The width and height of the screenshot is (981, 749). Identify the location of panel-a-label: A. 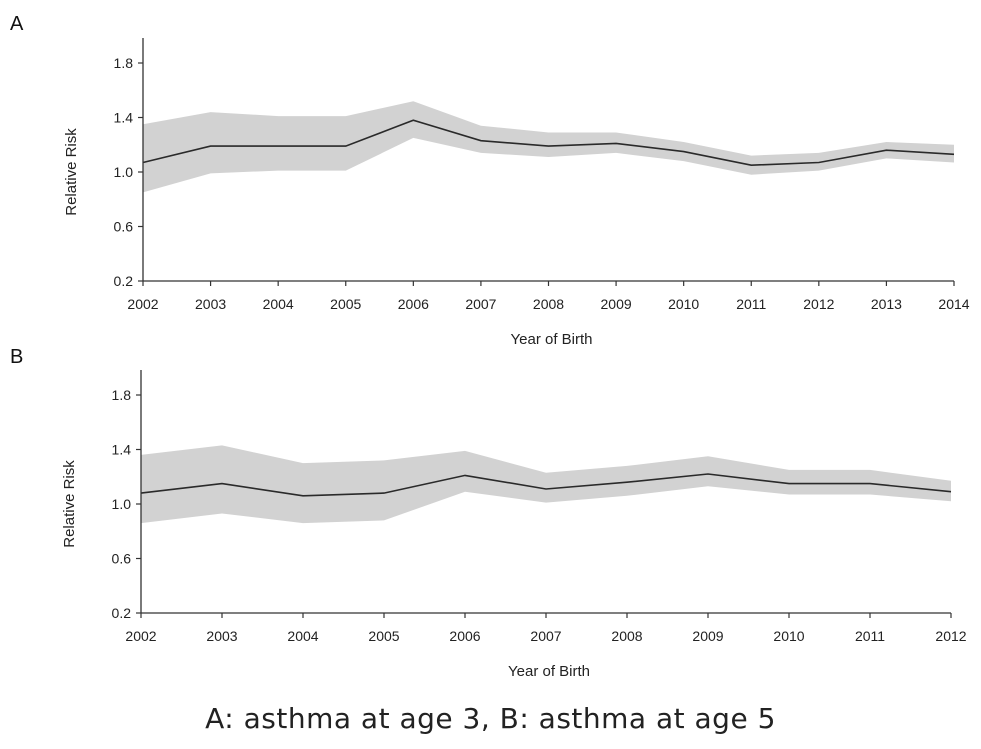
(17, 24).